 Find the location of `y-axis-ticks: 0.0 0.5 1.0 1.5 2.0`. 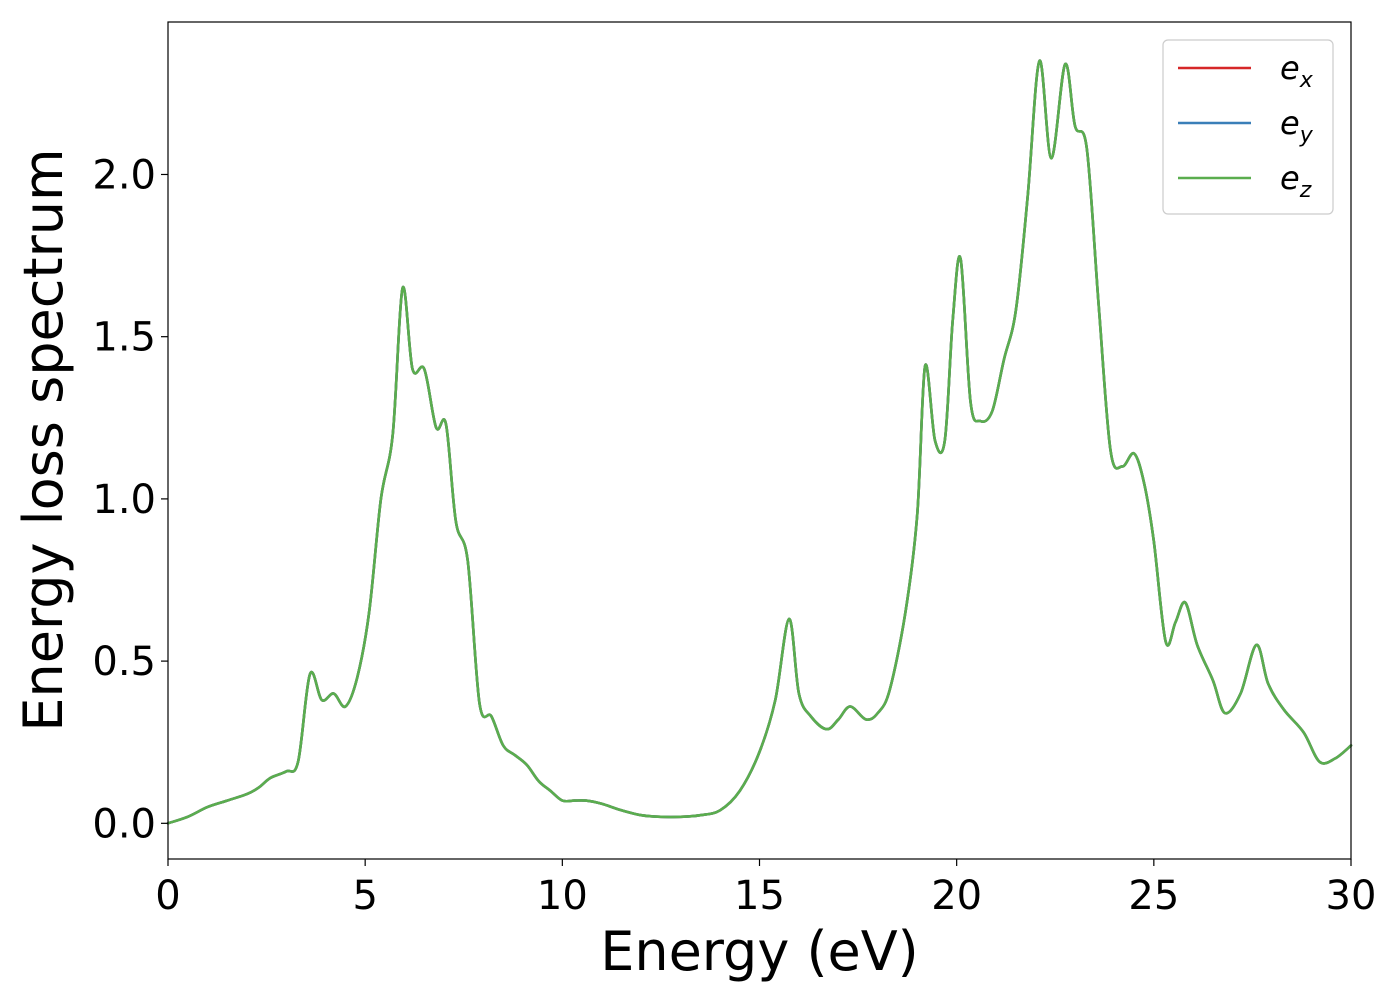

y-axis-ticks: 0.0 0.5 1.0 1.5 2.0 is located at coordinates (130, 499).